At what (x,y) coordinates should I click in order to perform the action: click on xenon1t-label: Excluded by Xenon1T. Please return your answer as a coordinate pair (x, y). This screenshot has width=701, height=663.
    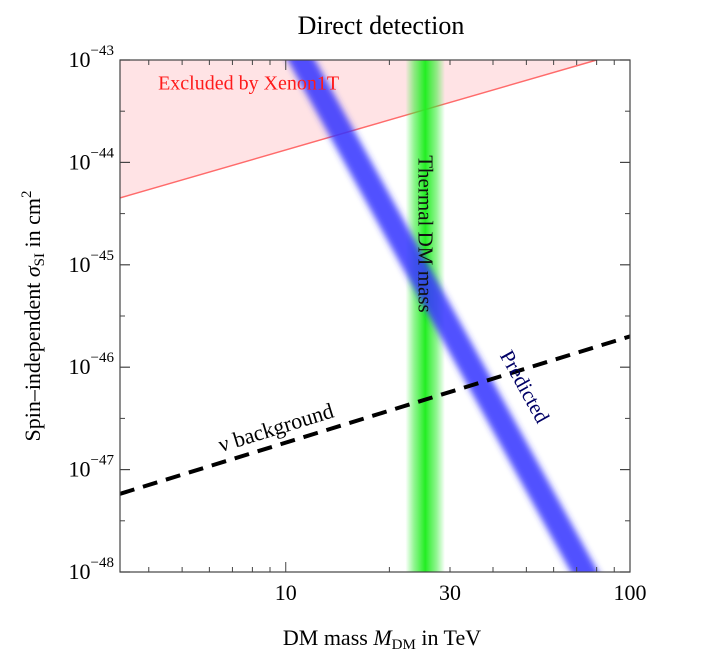
    Looking at the image, I should click on (248, 84).